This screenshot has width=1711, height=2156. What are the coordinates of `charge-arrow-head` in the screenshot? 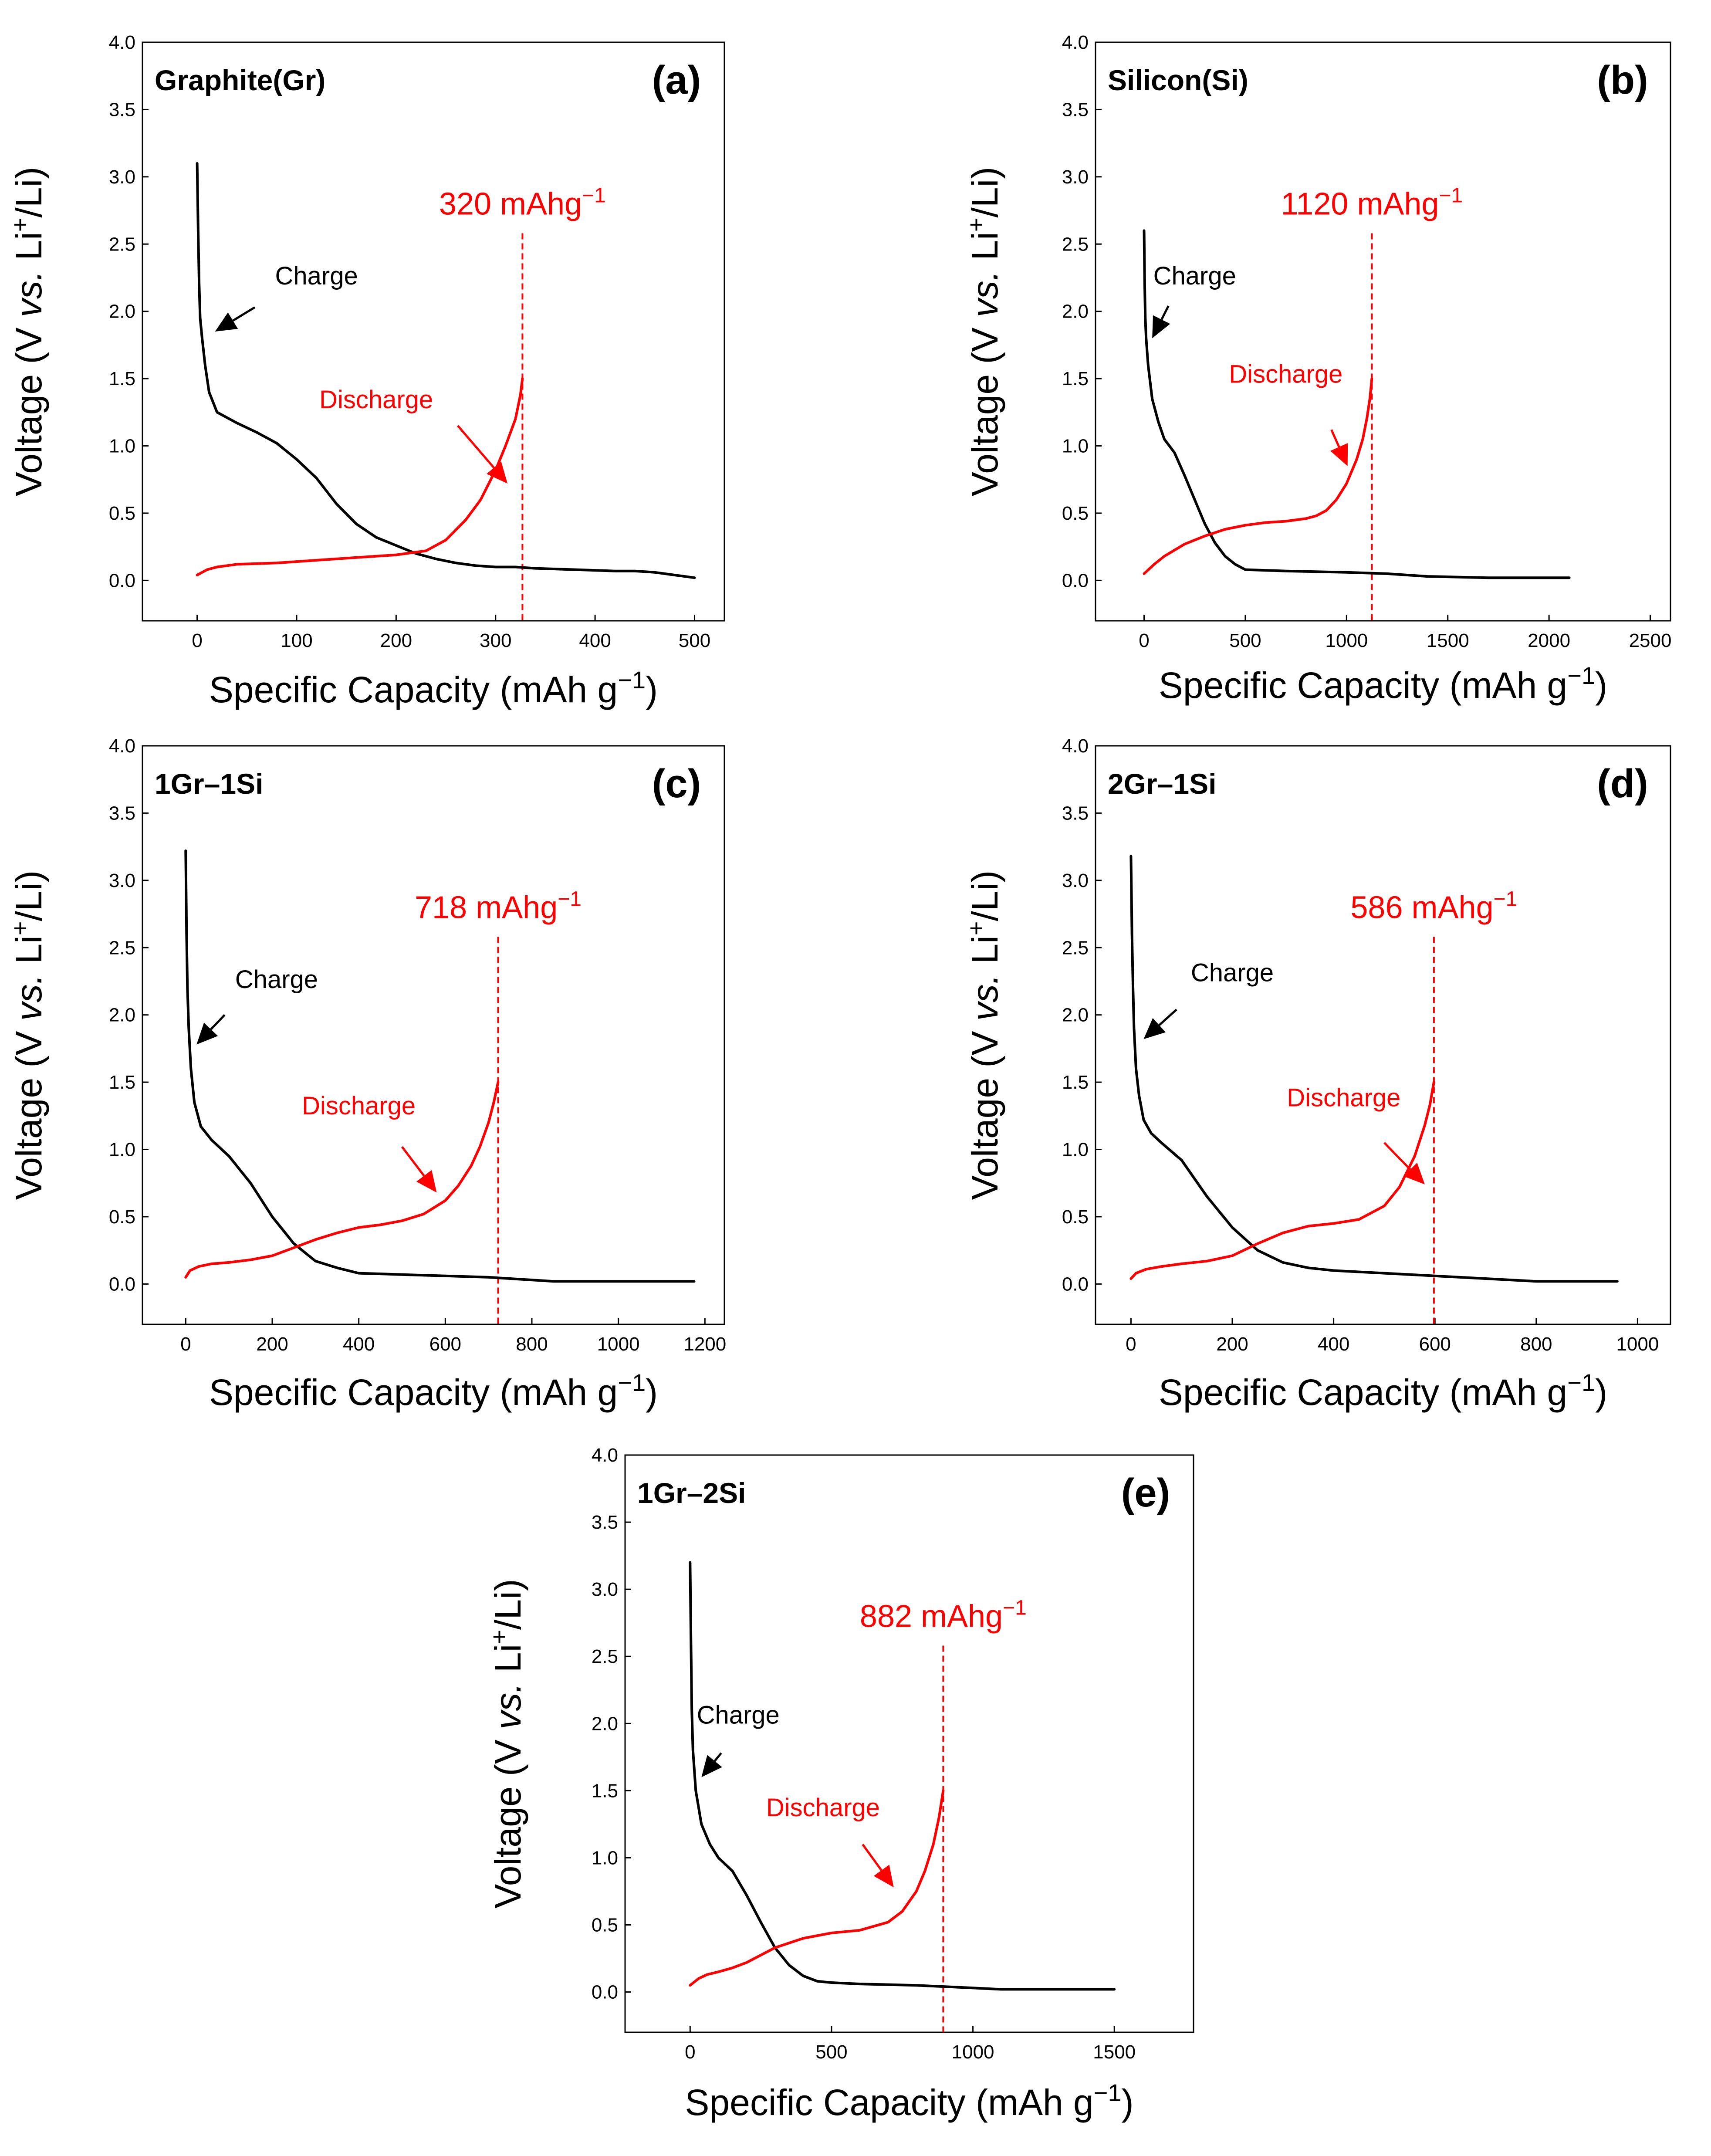 It's located at (1161, 326).